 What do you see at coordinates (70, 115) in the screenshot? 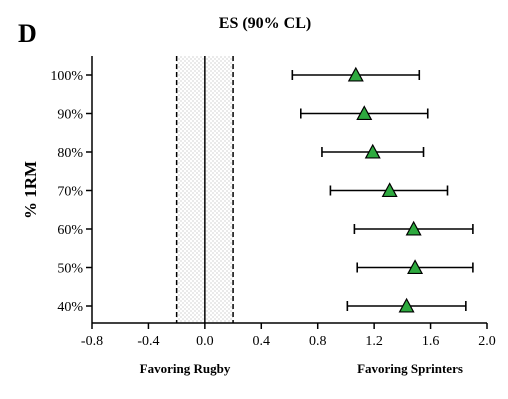
I see `y-tick-label: 90%` at bounding box center [70, 115].